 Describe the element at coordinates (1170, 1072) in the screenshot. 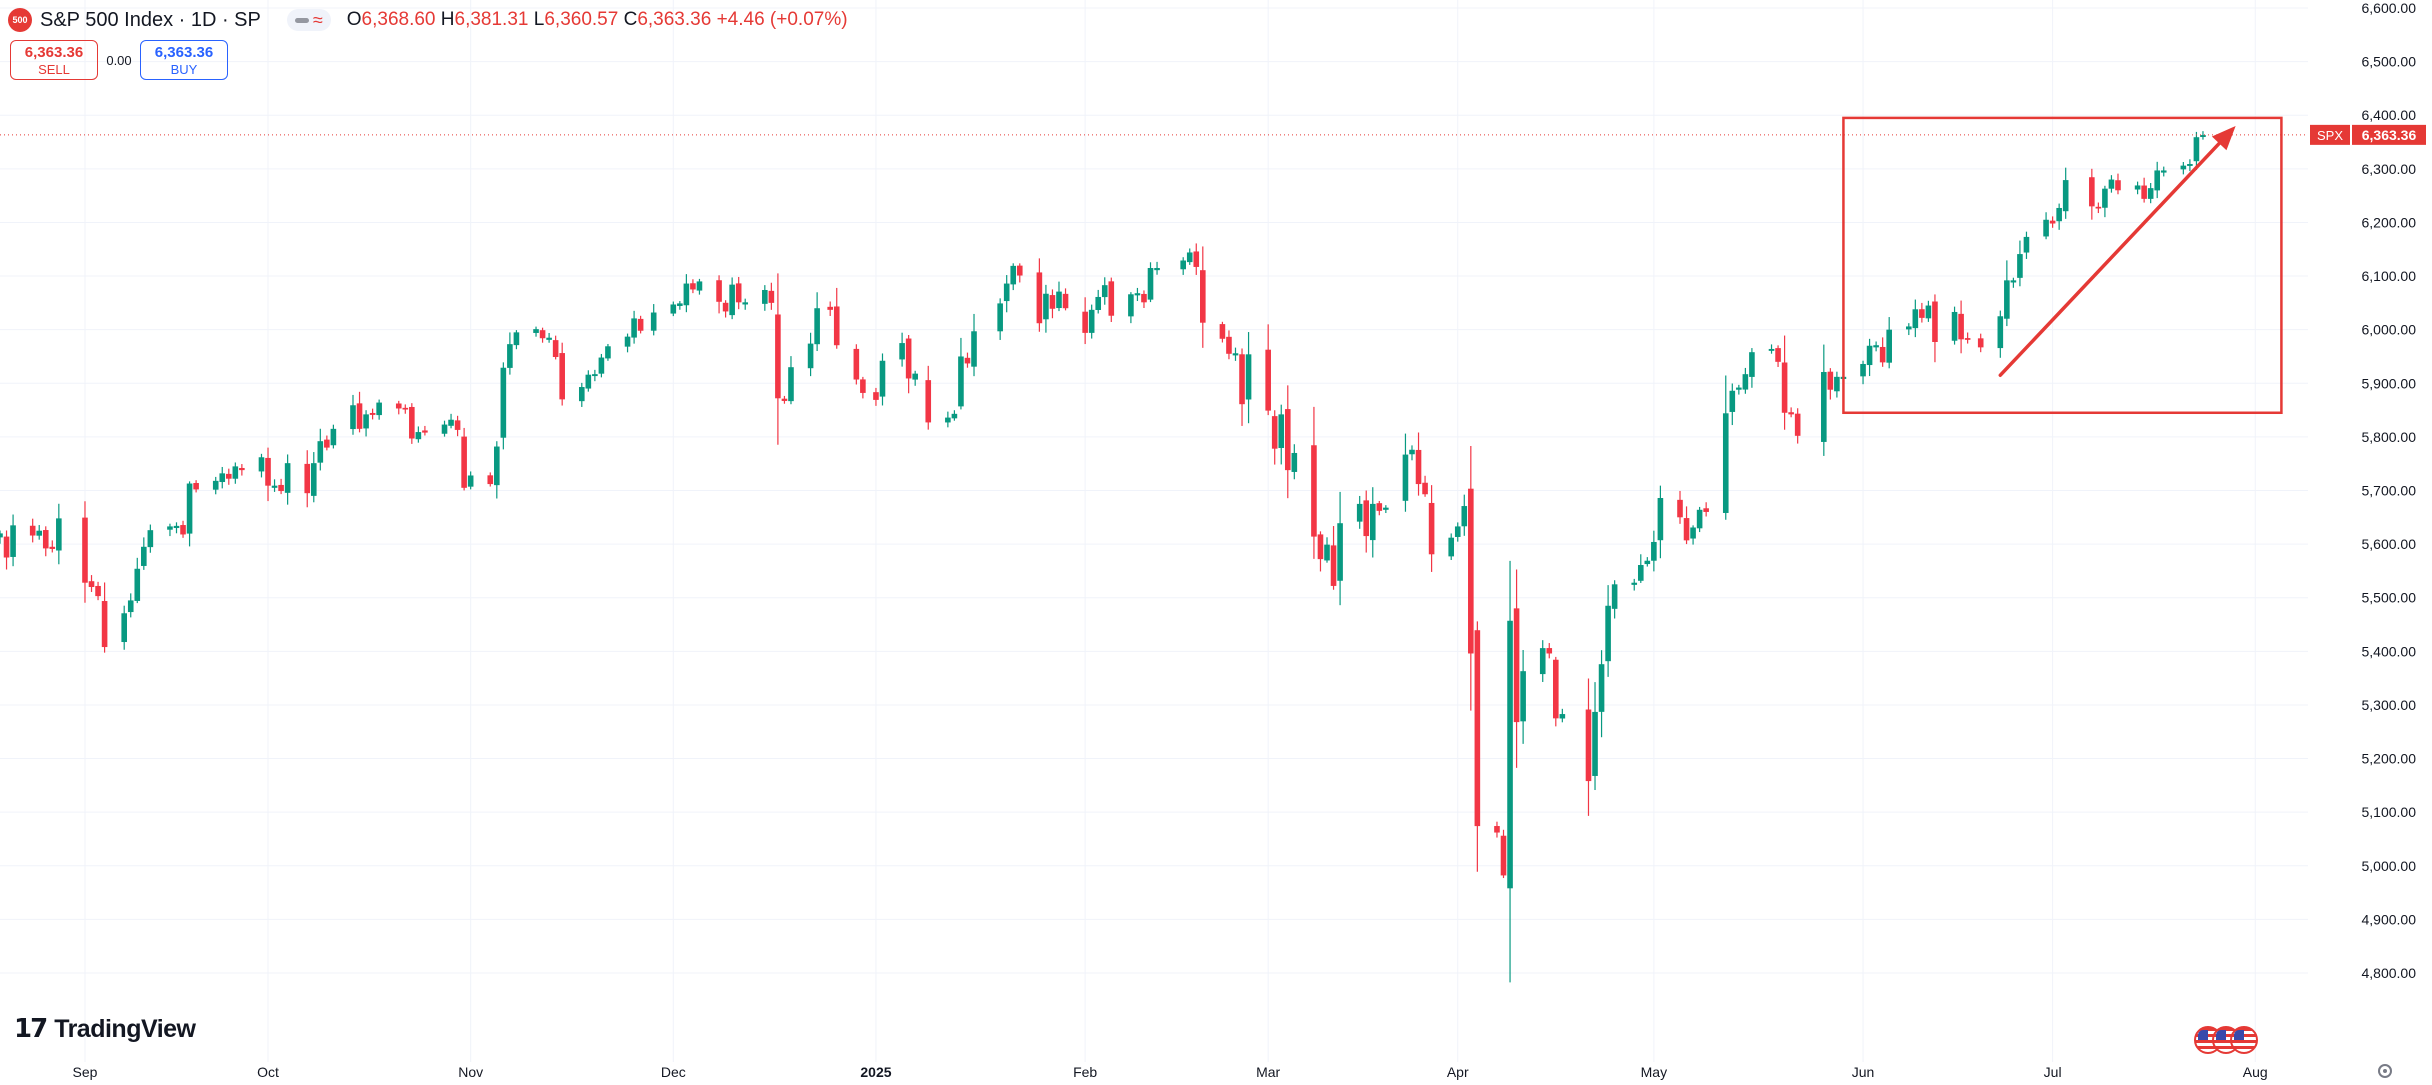

I see `time-axis: Sep Oct Nov Dec 2025 Feb Mar Apr May Jun Jul Aug` at that location.